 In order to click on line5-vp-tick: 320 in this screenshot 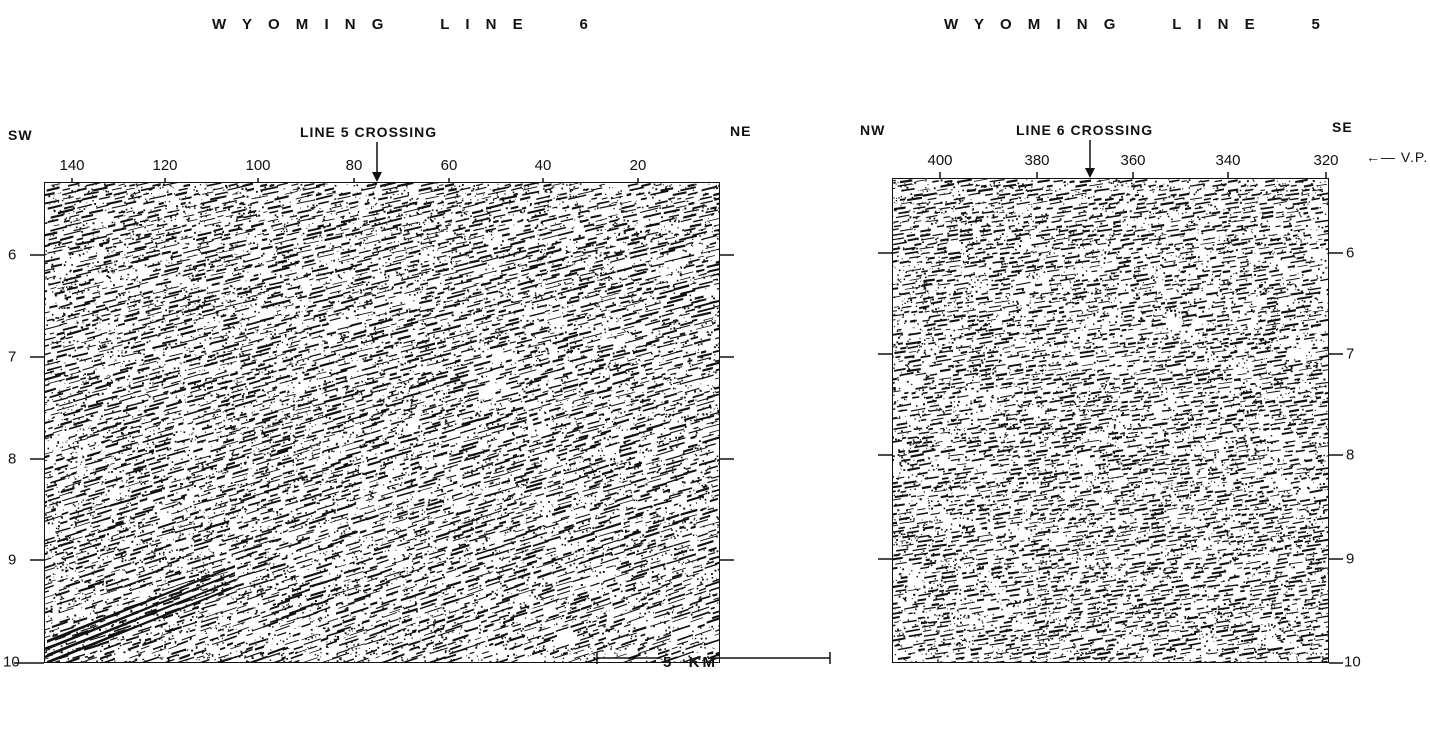, I will do `click(1326, 160)`.